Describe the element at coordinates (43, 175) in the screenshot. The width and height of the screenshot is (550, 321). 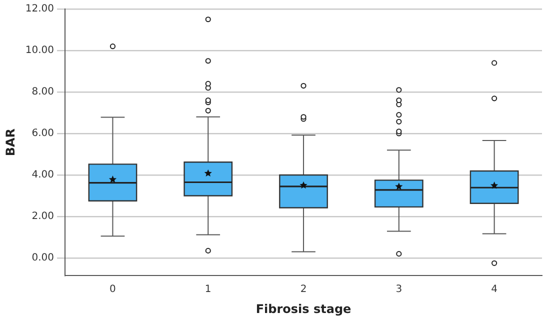
I see `y-tick-label: 4.00` at that location.